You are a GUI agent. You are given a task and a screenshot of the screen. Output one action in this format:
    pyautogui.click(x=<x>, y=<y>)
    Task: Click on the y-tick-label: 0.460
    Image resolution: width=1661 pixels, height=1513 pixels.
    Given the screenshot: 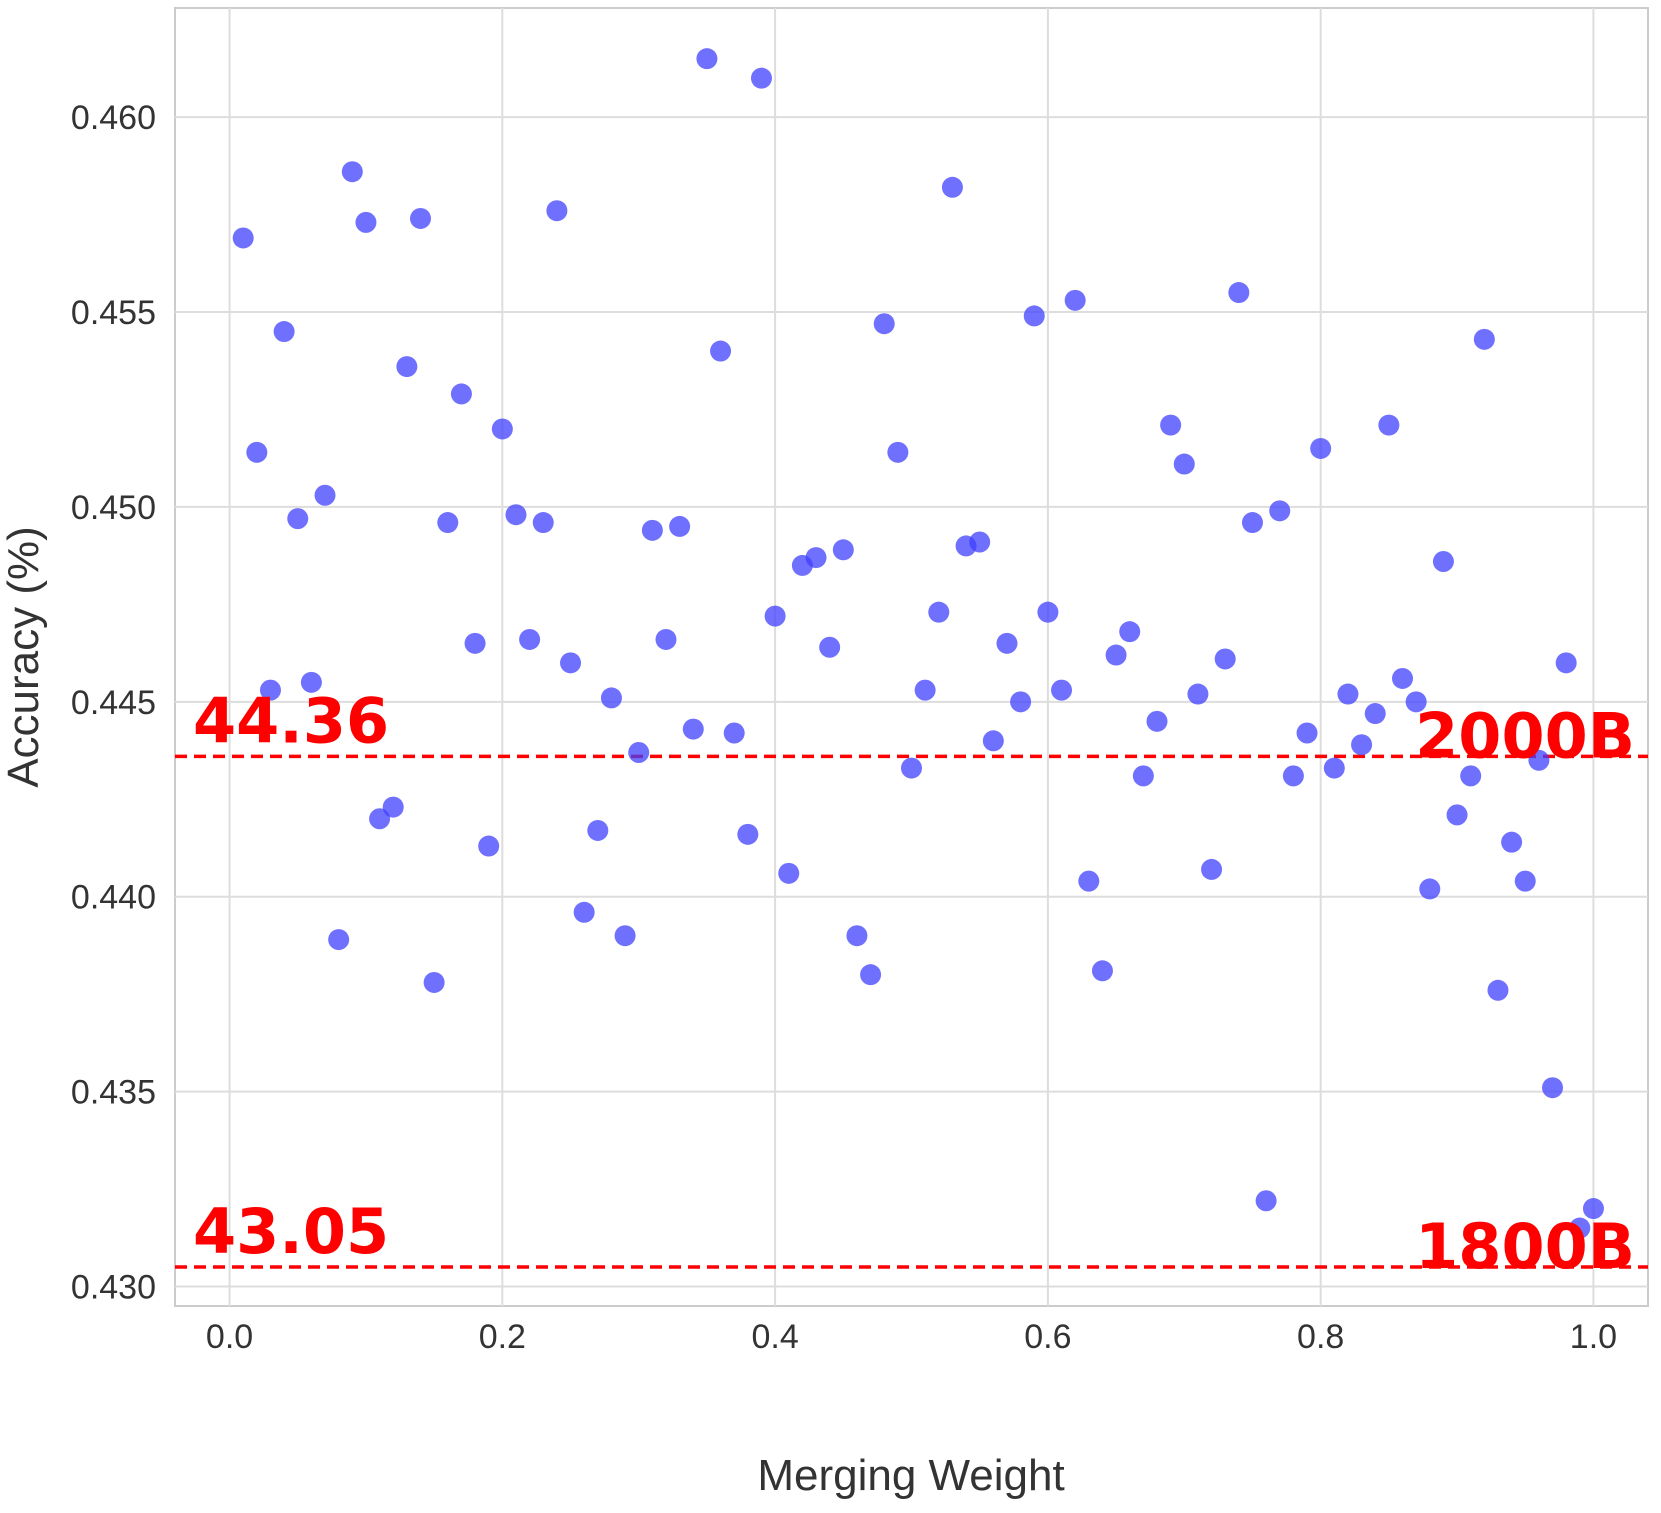 What is the action you would take?
    pyautogui.click(x=113, y=118)
    